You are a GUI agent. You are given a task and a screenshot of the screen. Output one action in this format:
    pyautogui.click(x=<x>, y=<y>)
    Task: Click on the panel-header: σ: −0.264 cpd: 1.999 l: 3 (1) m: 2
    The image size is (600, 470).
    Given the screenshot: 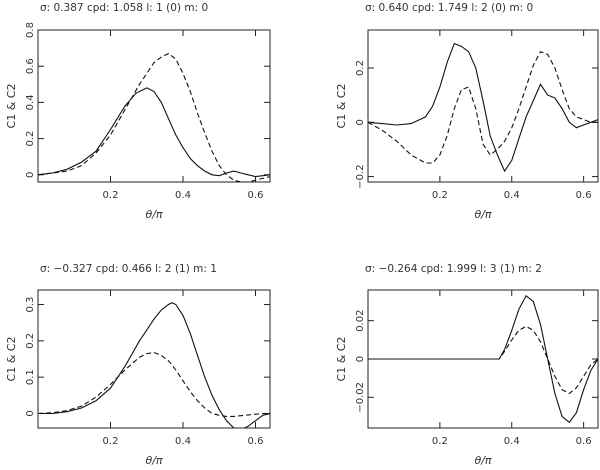 What is the action you would take?
    pyautogui.click(x=453, y=269)
    